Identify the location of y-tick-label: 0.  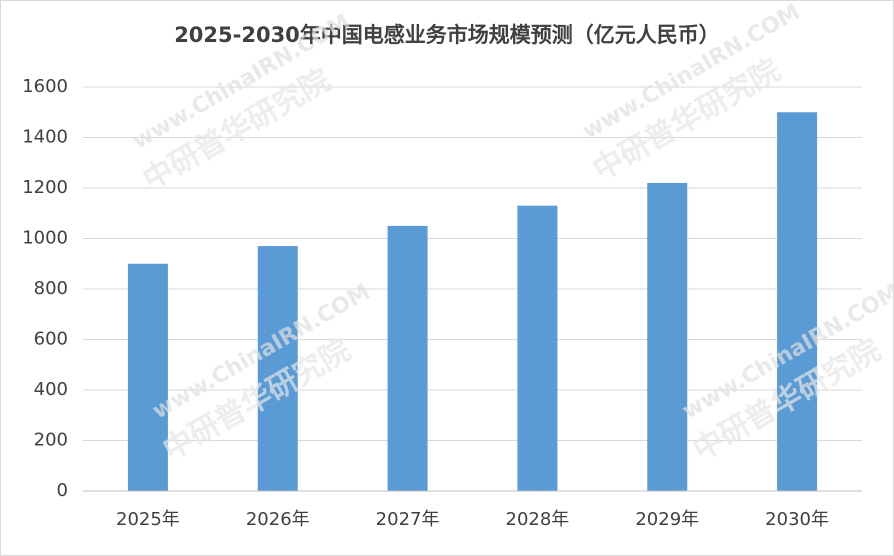
(62, 490).